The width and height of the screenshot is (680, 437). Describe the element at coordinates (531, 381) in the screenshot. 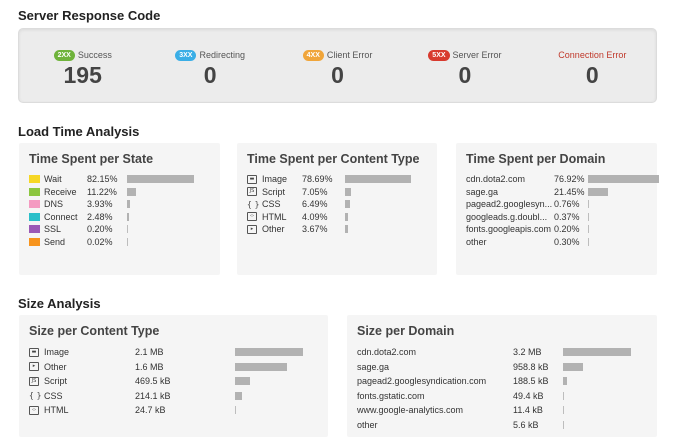

I see `row-value: 188.5 kB` at that location.